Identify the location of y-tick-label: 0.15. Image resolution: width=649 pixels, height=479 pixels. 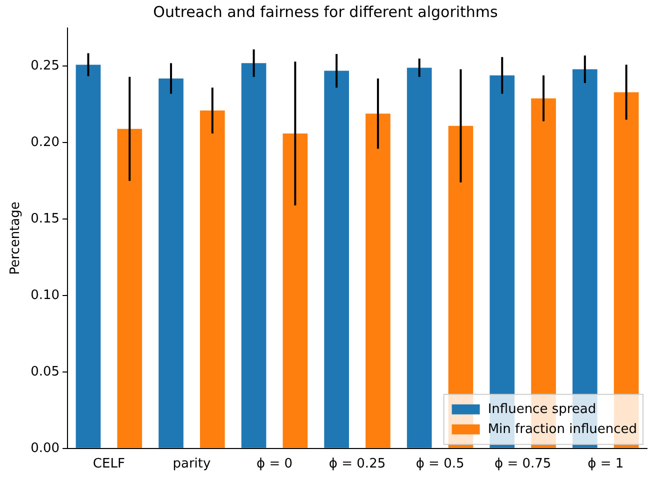
(45, 218).